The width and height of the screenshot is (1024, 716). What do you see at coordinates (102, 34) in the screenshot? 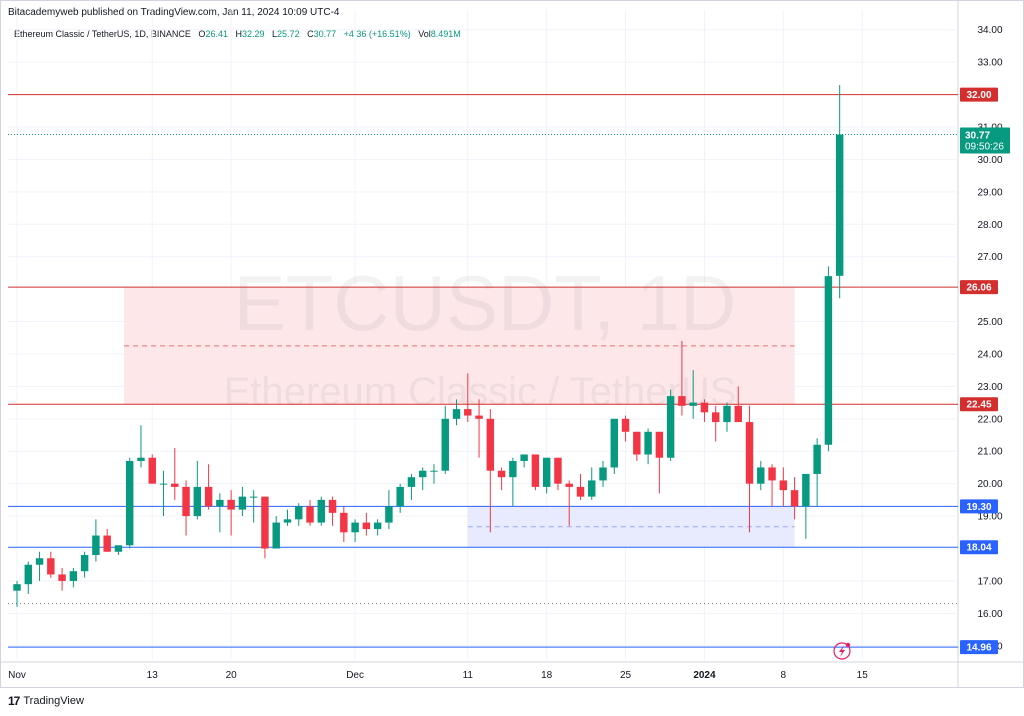
I see `legend-symbol: Ethereum Classic / TetherUS, 1D, BINANCE` at bounding box center [102, 34].